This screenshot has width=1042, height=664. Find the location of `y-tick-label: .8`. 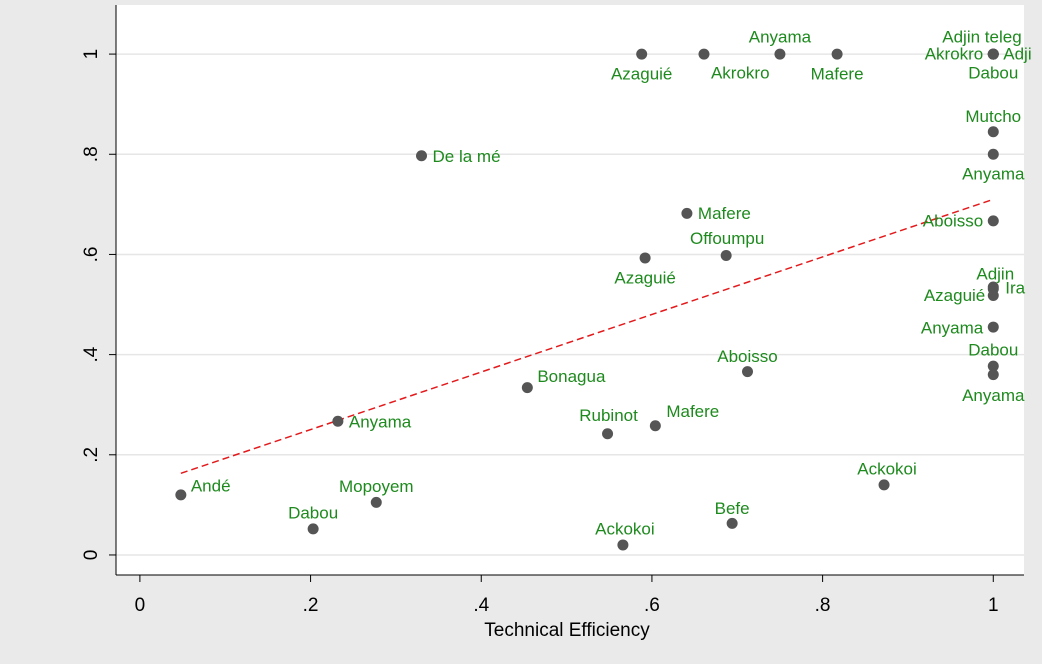

y-tick-label: .8 is located at coordinates (91, 154).